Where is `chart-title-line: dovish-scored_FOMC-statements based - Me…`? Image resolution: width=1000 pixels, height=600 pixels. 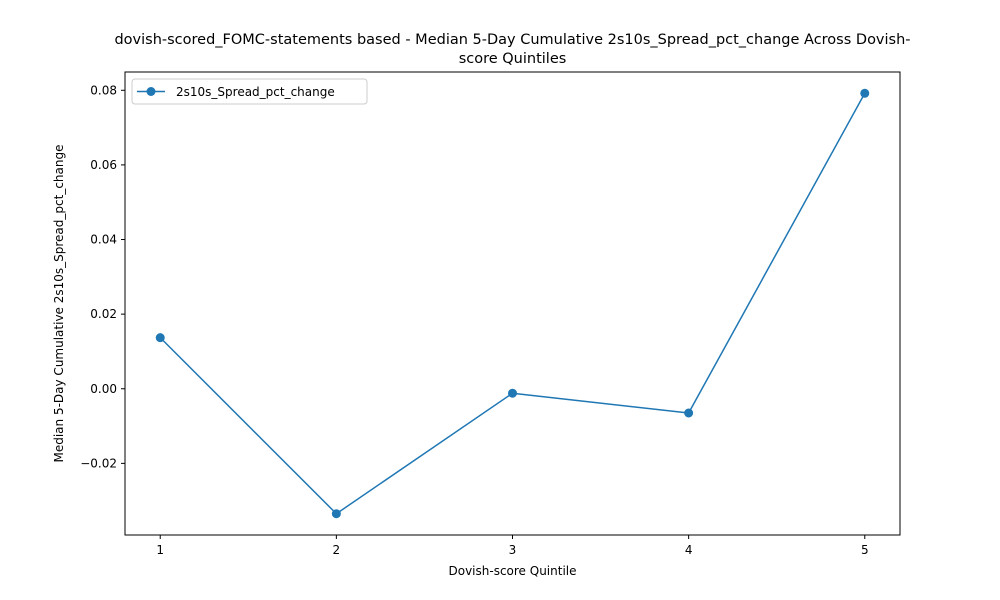 chart-title-line: dovish-scored_FOMC-statements based - Me… is located at coordinates (512, 40).